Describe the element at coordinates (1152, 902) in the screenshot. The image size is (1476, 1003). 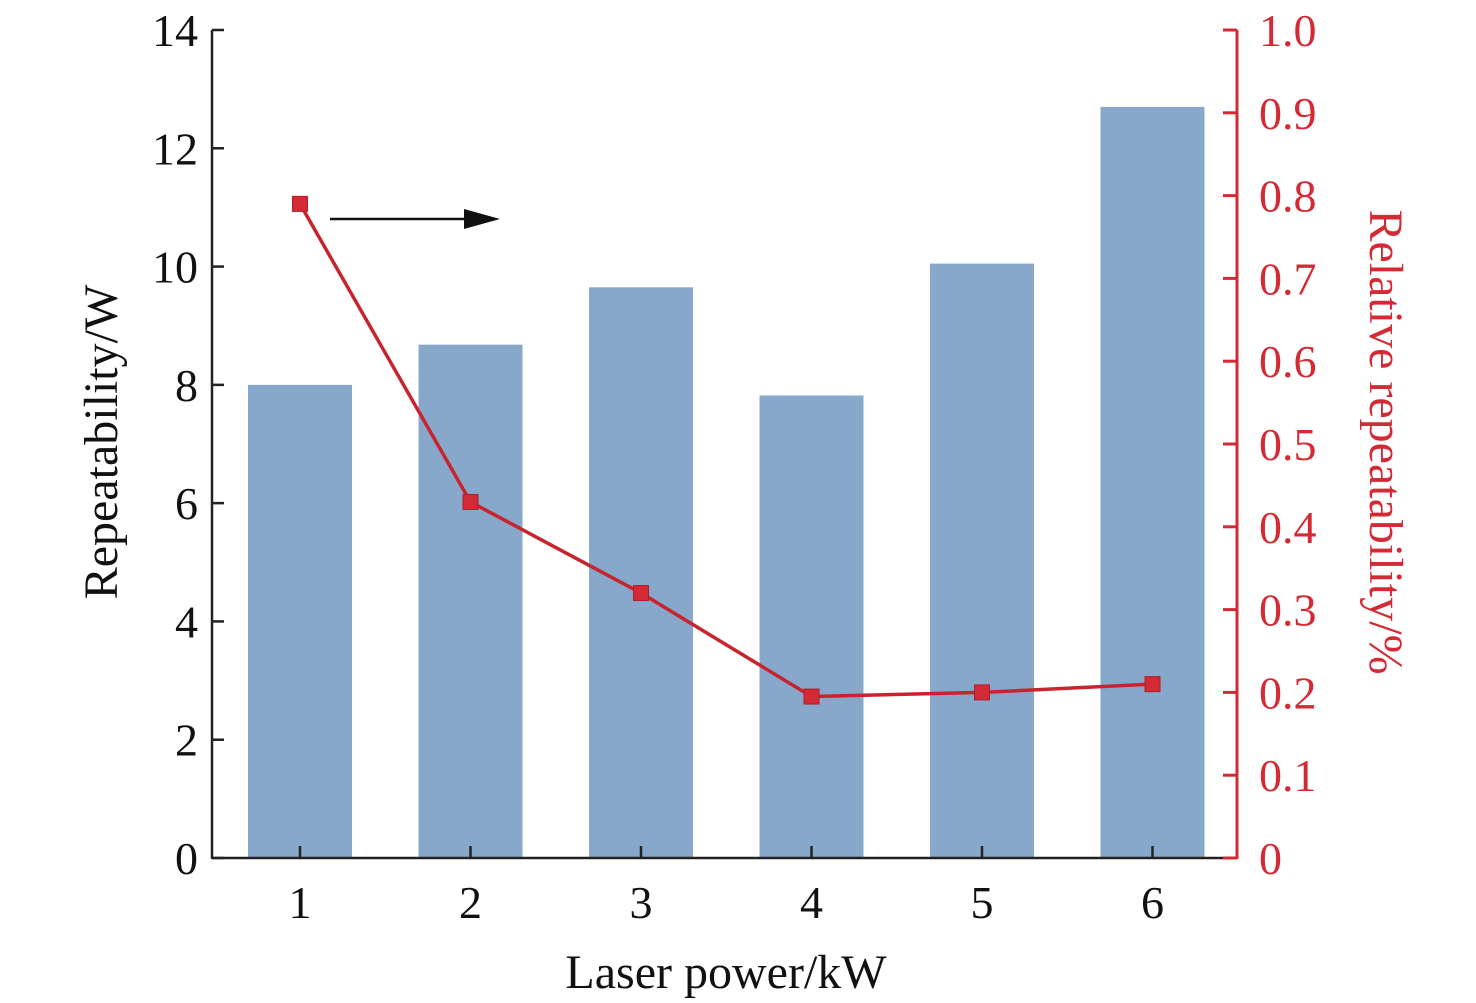
I see `x-tick-label: 6` at that location.